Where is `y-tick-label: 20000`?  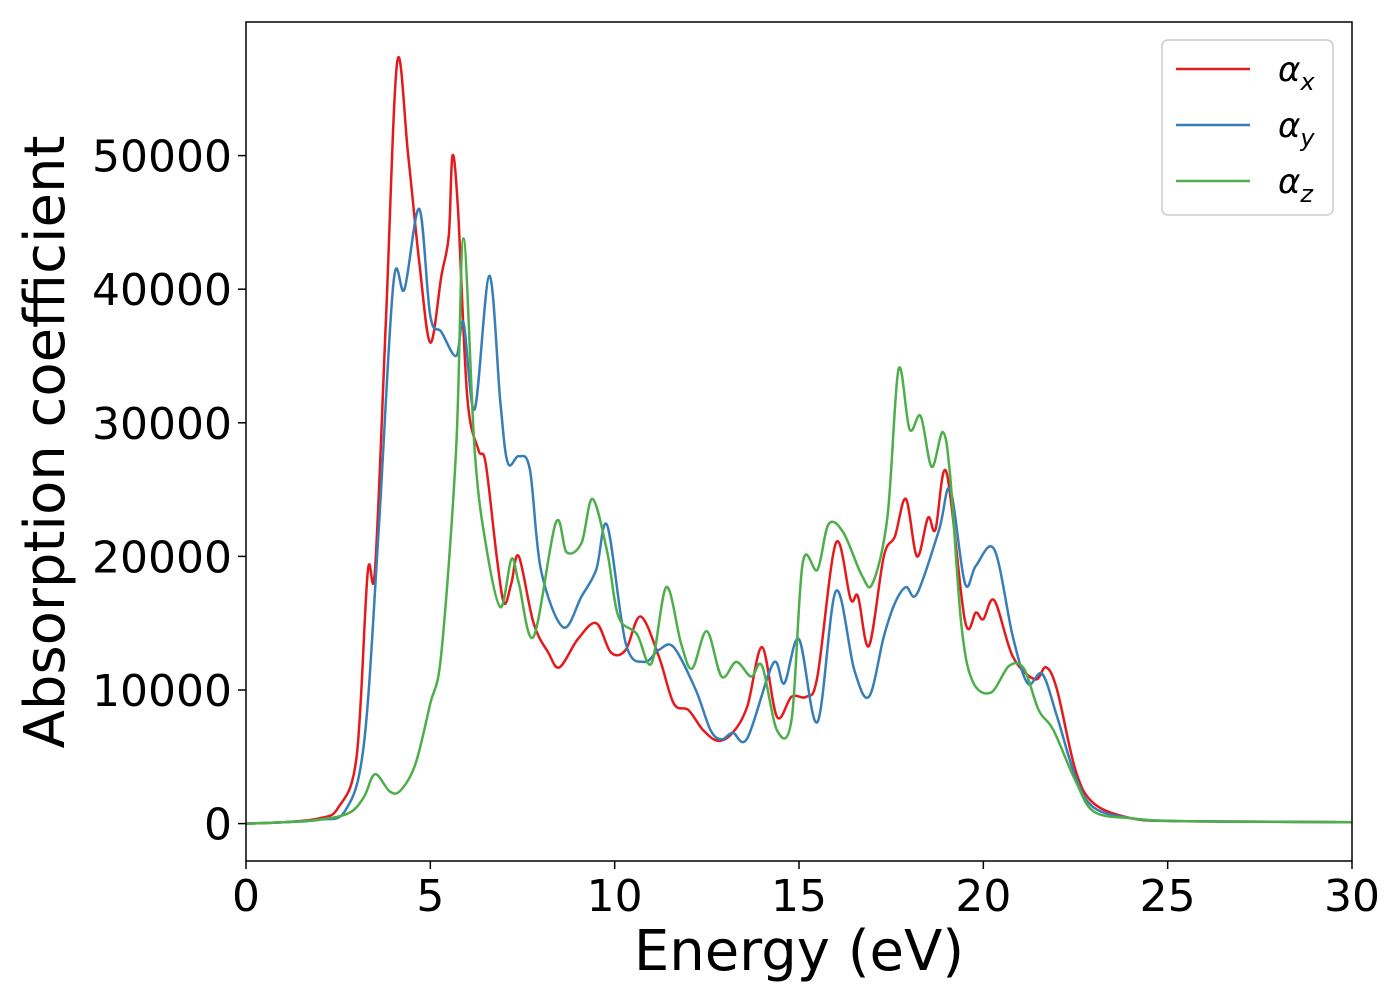 y-tick-label: 20000 is located at coordinates (162, 557).